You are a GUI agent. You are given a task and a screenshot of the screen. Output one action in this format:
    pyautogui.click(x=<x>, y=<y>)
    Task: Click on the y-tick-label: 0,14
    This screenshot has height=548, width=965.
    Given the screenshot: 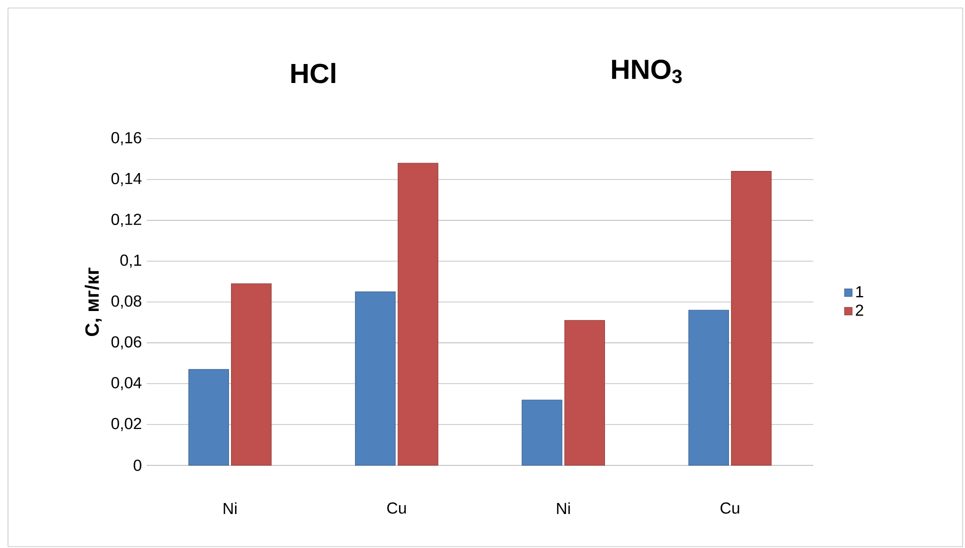 What is the action you would take?
    pyautogui.click(x=126, y=179)
    